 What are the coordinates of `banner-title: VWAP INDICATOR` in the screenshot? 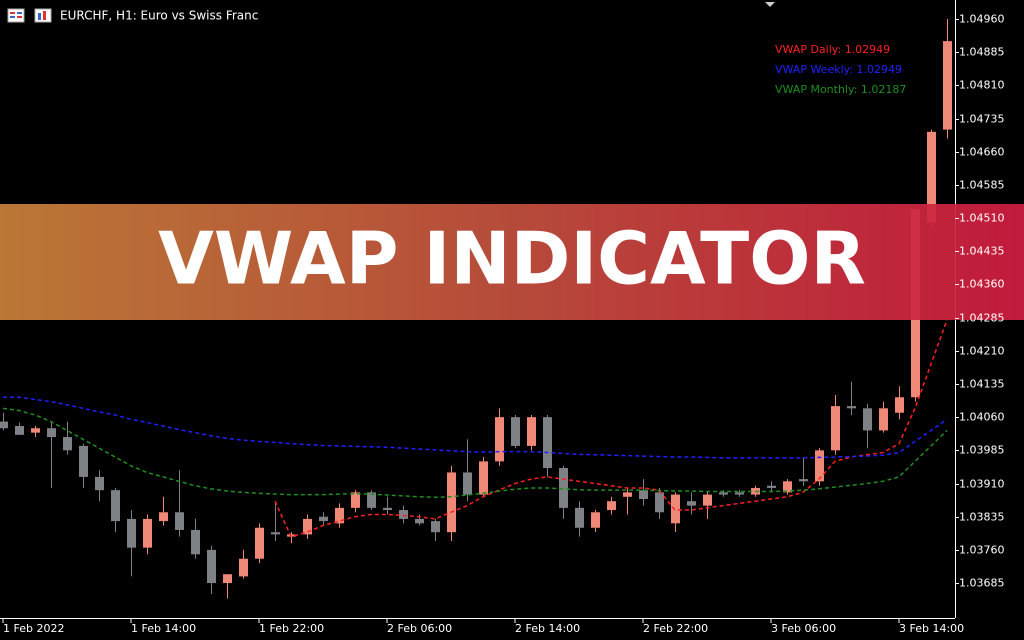 It's located at (512, 259).